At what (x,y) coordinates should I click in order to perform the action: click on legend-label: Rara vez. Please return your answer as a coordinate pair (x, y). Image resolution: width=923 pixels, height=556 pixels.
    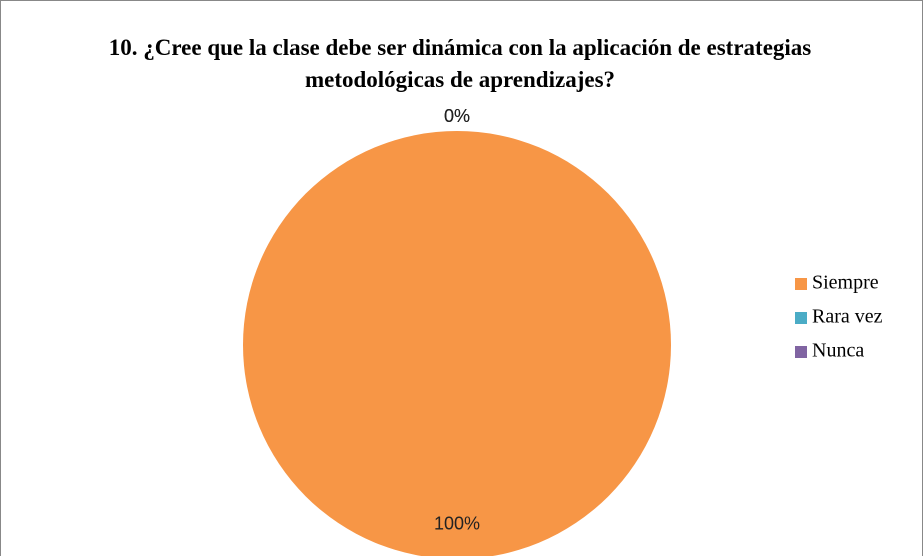
    Looking at the image, I should click on (847, 317).